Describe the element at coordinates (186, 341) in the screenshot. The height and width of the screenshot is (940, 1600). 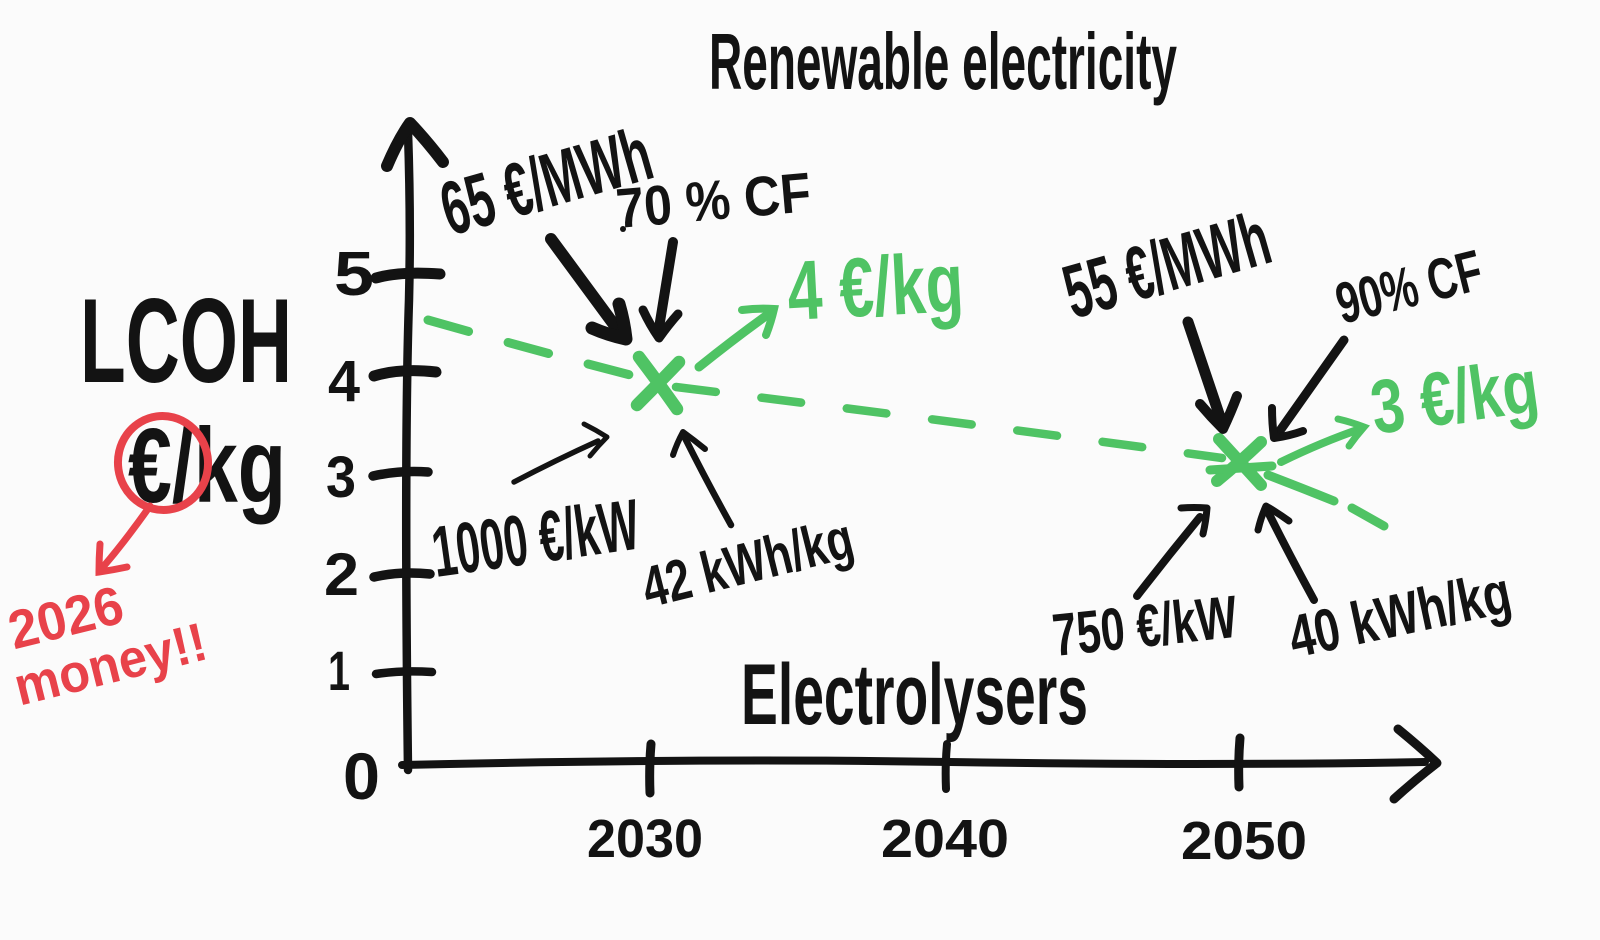
I see `svg-text: LCOH` at that location.